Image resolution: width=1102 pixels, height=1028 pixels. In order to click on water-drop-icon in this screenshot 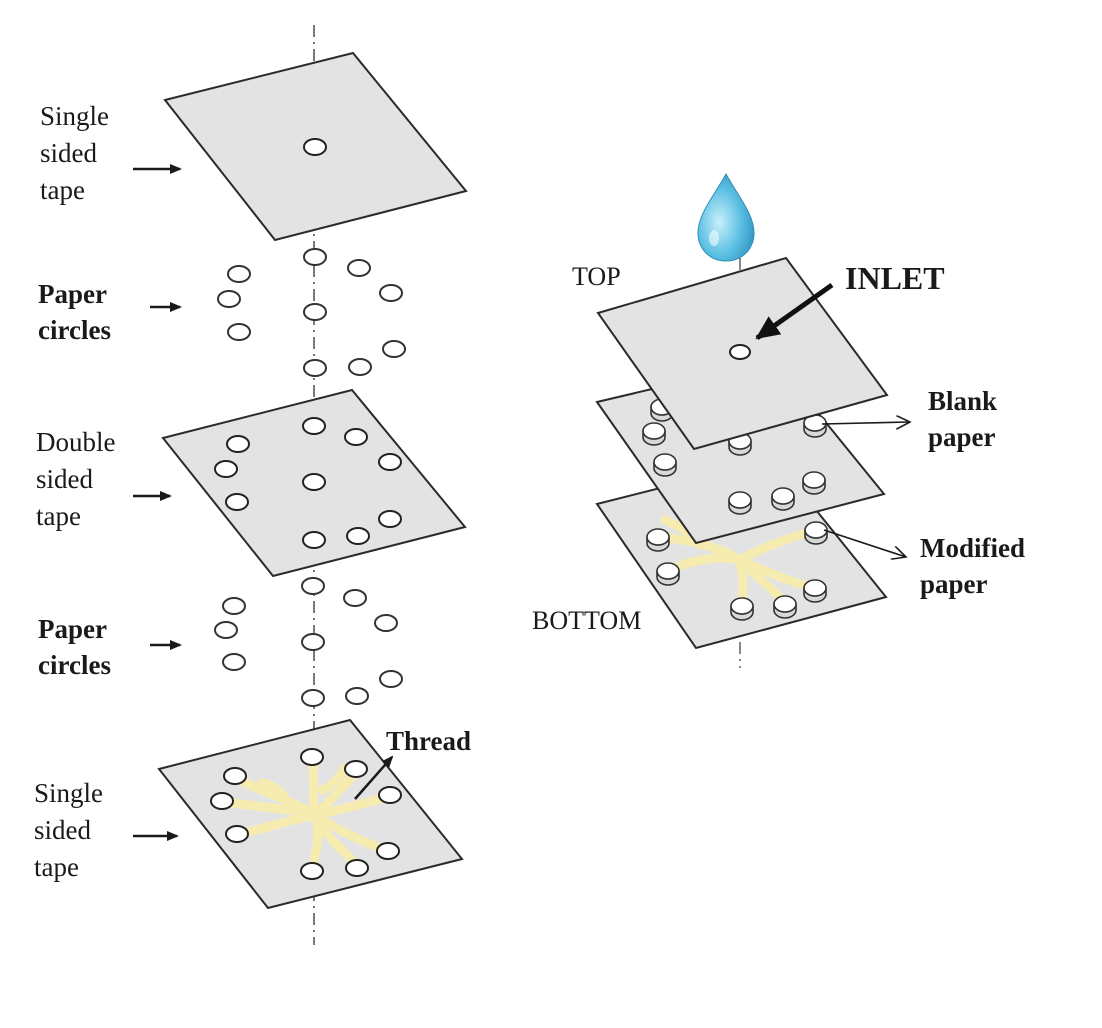, I will do `click(726, 217)`.